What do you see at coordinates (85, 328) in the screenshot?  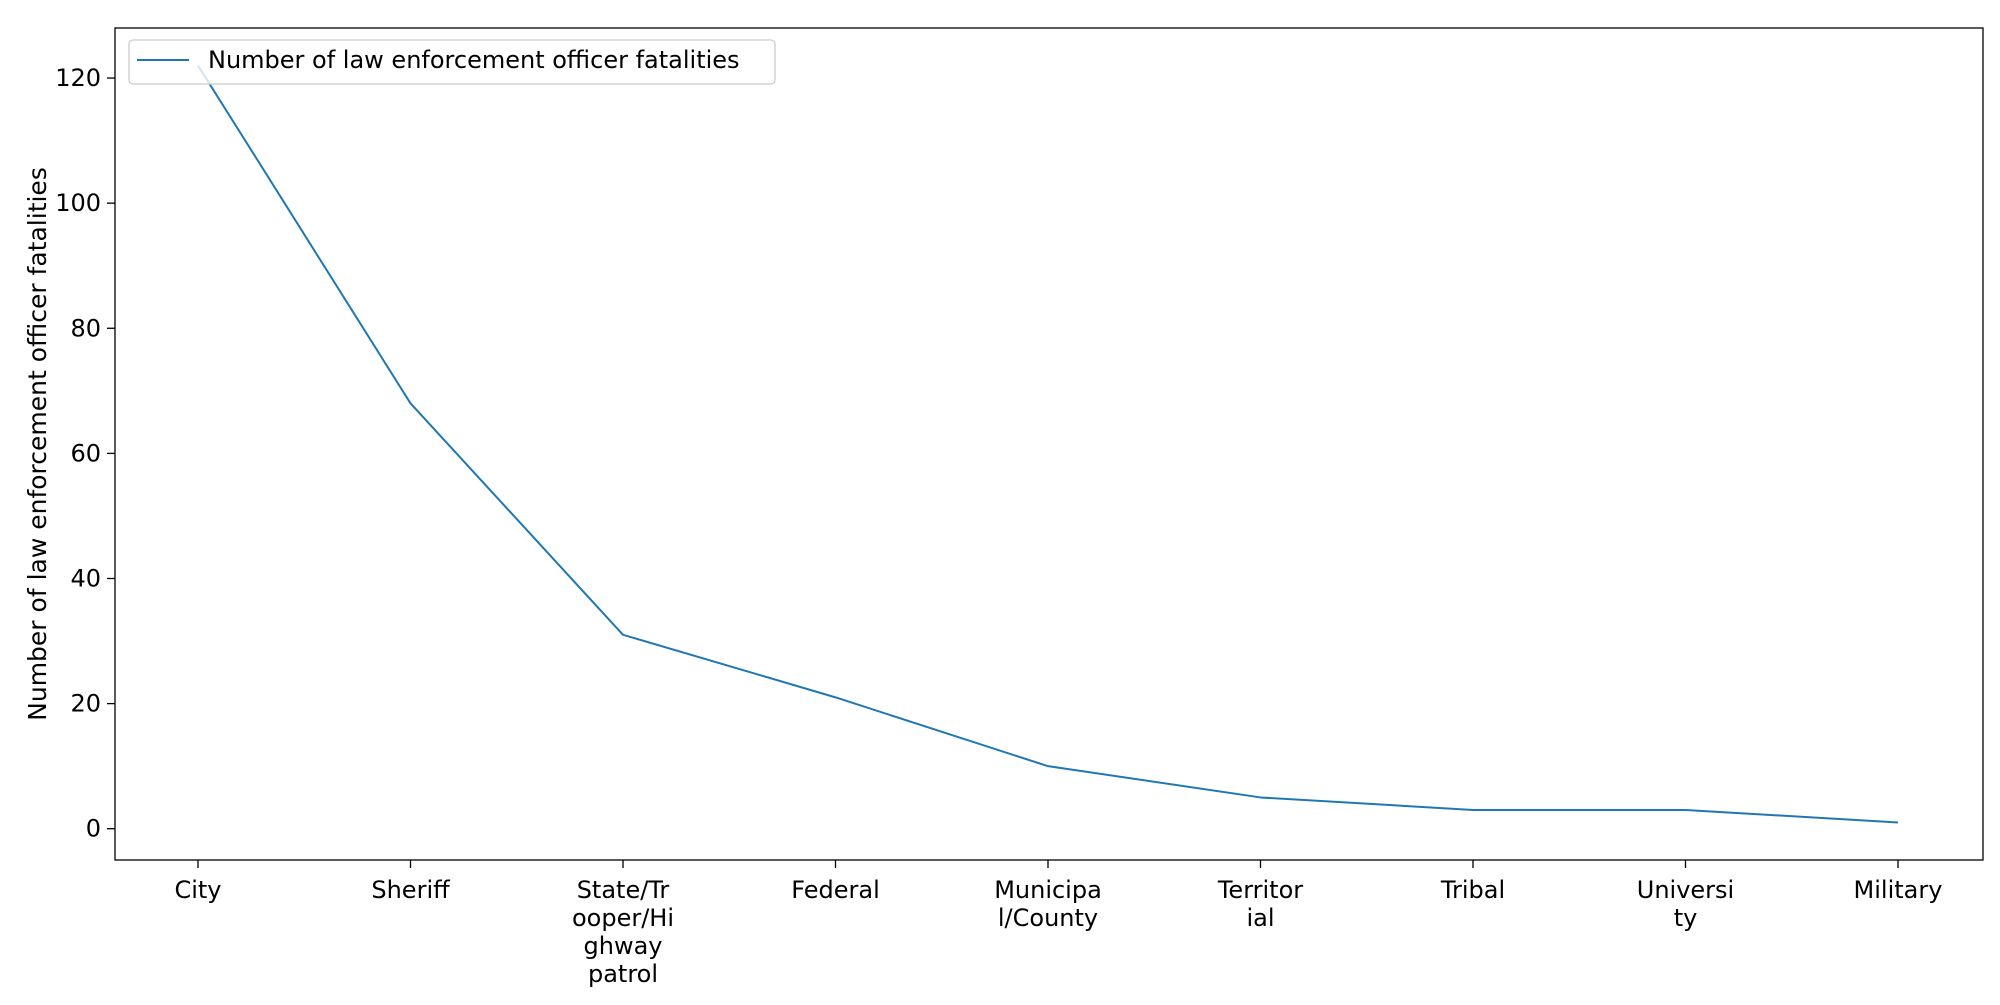 I see `y-tick-label: 80` at bounding box center [85, 328].